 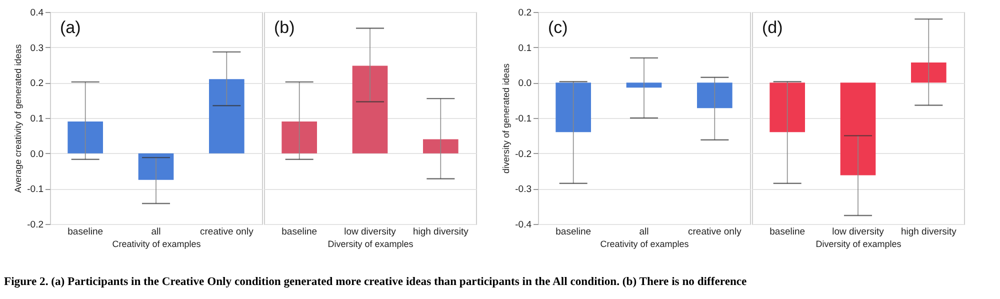 What do you see at coordinates (558, 27) in the screenshot?
I see `annotation: (c)` at bounding box center [558, 27].